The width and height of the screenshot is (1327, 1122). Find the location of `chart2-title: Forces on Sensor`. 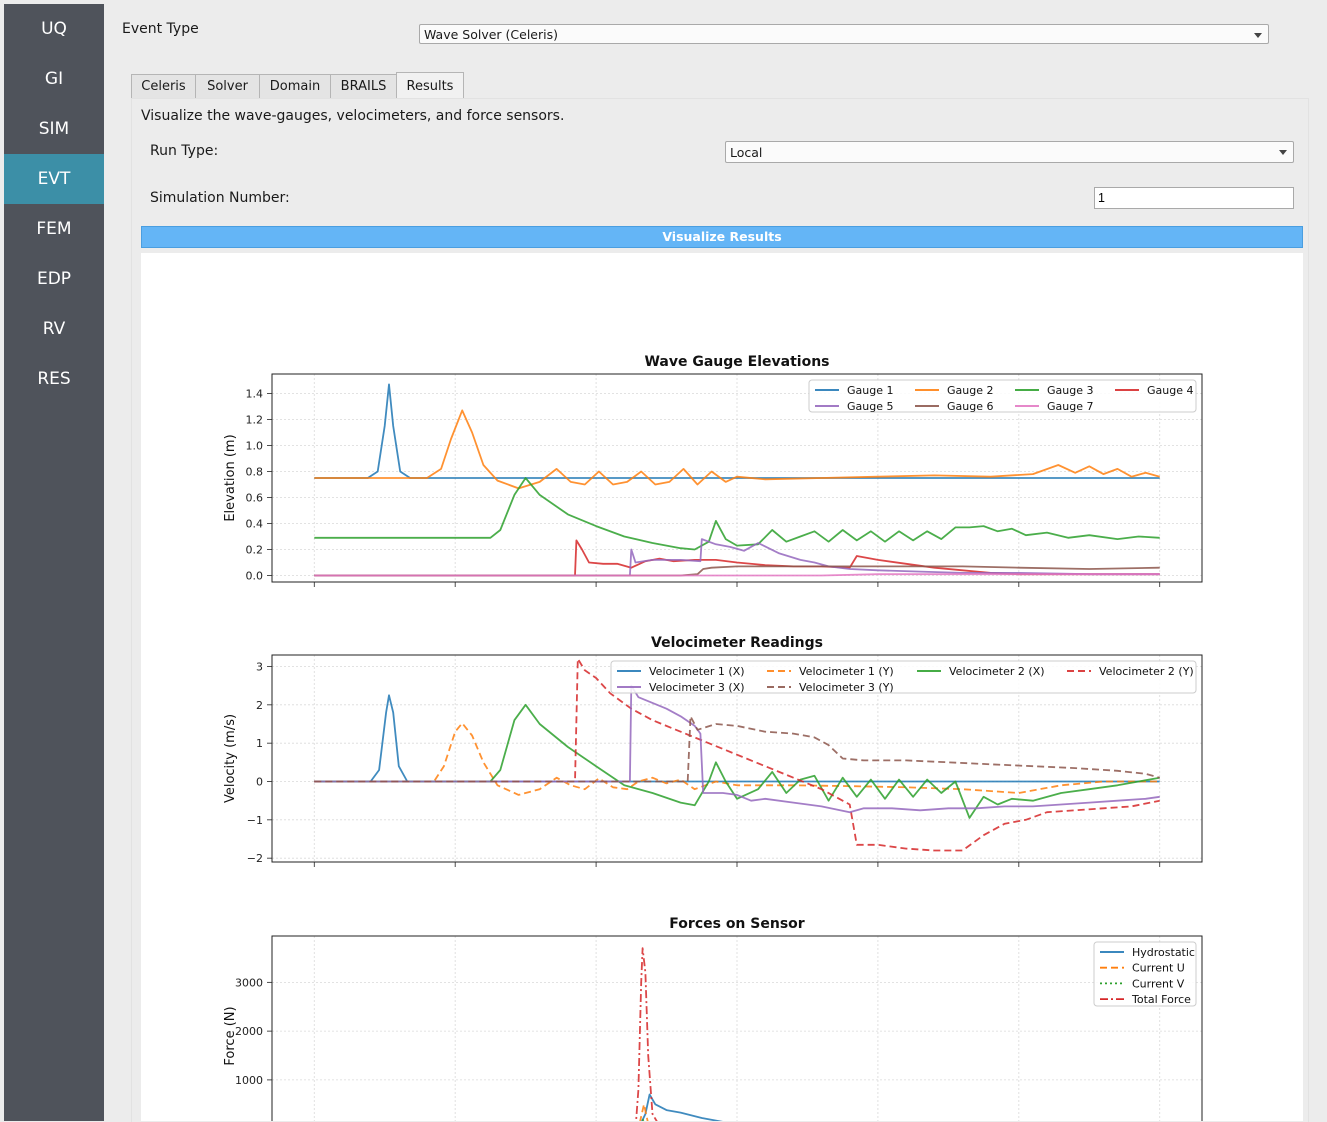

chart2-title: Forces on Sensor is located at coordinates (736, 924).